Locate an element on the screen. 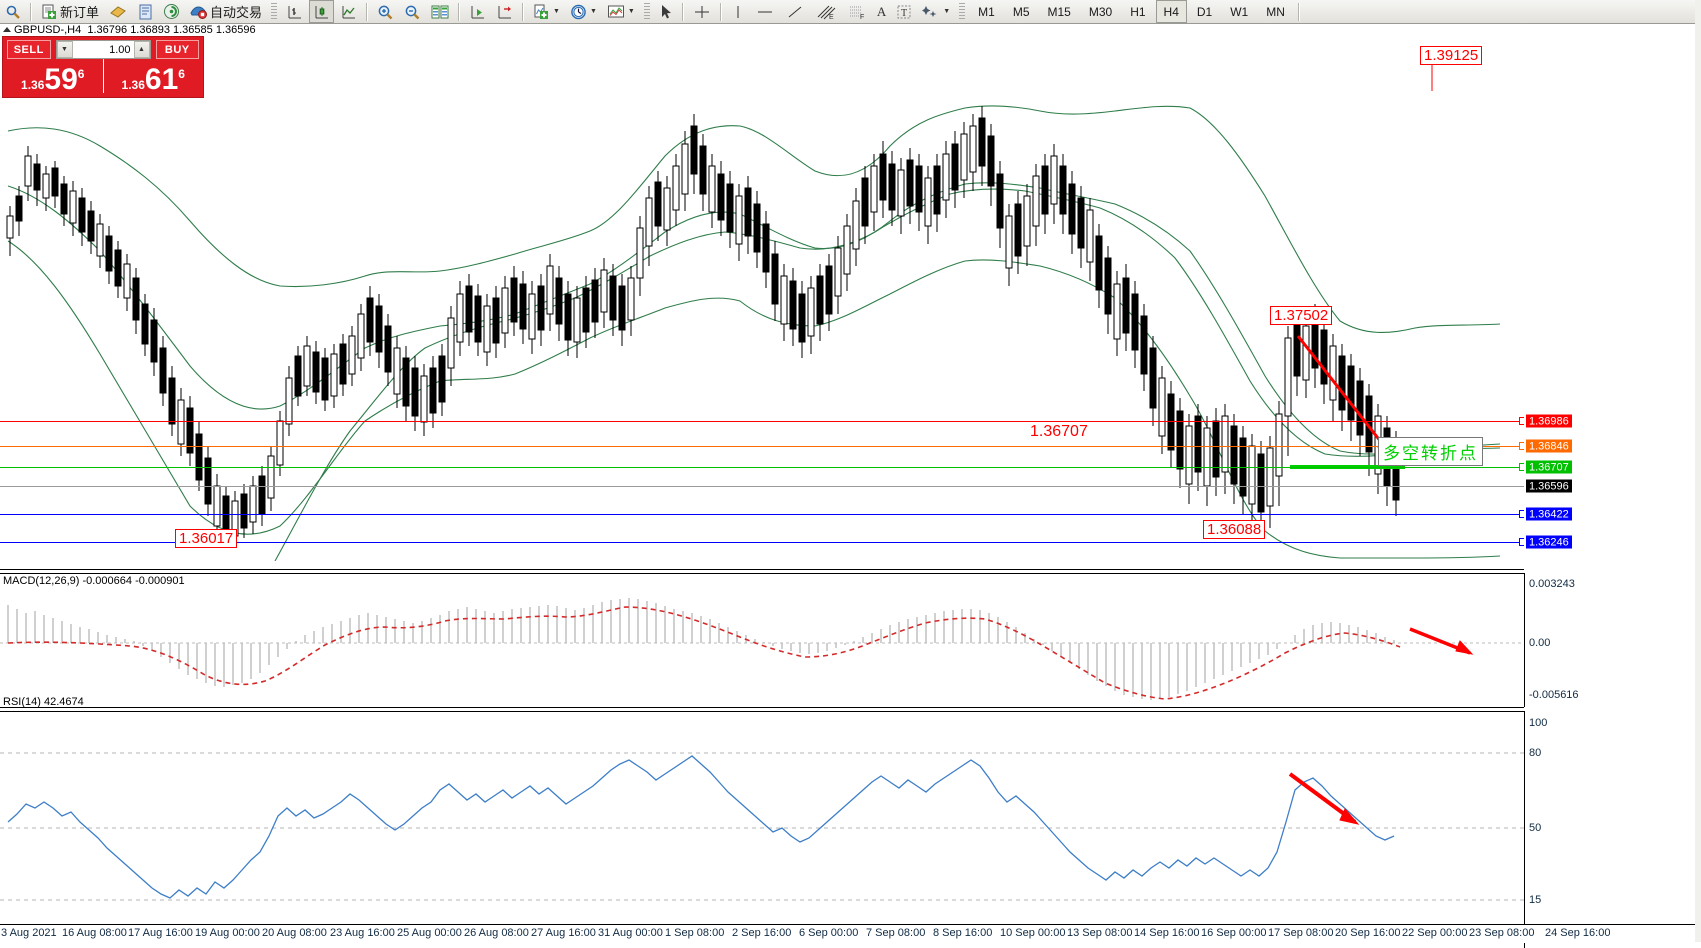  text-icon: A is located at coordinates (881, 11).